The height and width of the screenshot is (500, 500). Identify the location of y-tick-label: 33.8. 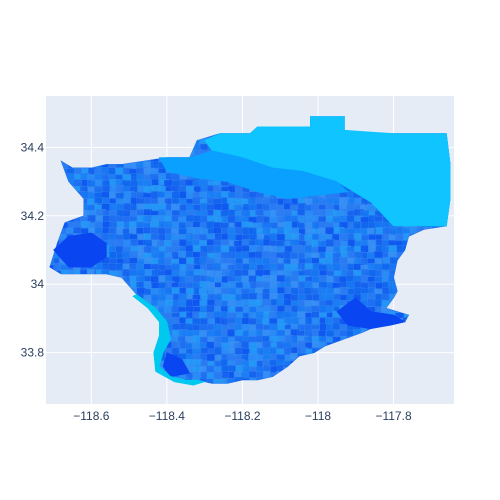
(33, 353).